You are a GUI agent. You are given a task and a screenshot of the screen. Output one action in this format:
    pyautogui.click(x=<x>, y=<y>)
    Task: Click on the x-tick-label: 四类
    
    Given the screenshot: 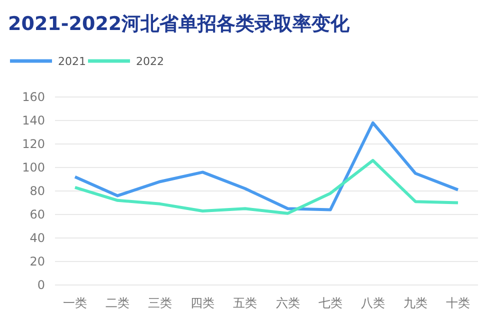 What is the action you would take?
    pyautogui.click(x=202, y=303)
    